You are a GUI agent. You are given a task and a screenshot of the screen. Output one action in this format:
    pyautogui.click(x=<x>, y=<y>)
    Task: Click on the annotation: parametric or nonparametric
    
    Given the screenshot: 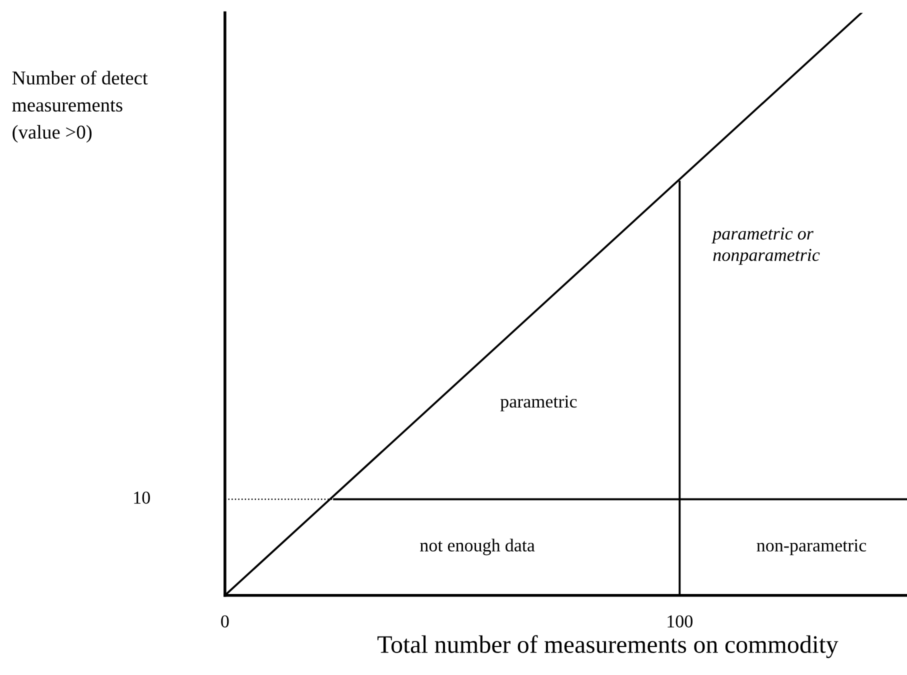 What is the action you would take?
    pyautogui.click(x=766, y=246)
    